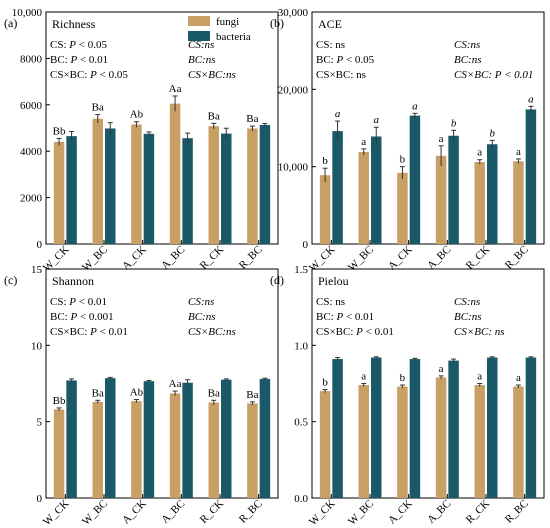 The width and height of the screenshot is (550, 528). I want to click on x-tick-label: W_CK, so click(56, 513).